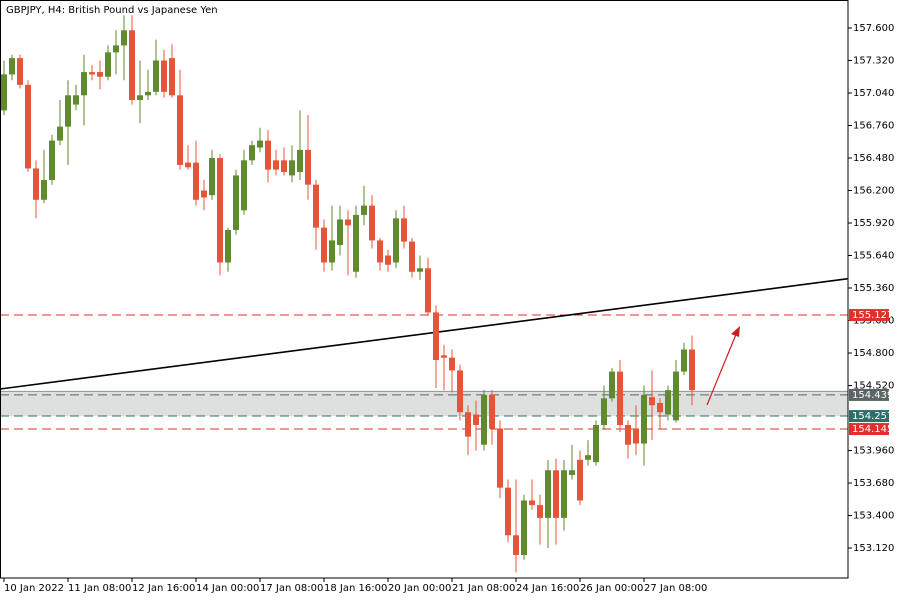 The image size is (900, 600). What do you see at coordinates (424, 404) in the screenshot?
I see `zone` at bounding box center [424, 404].